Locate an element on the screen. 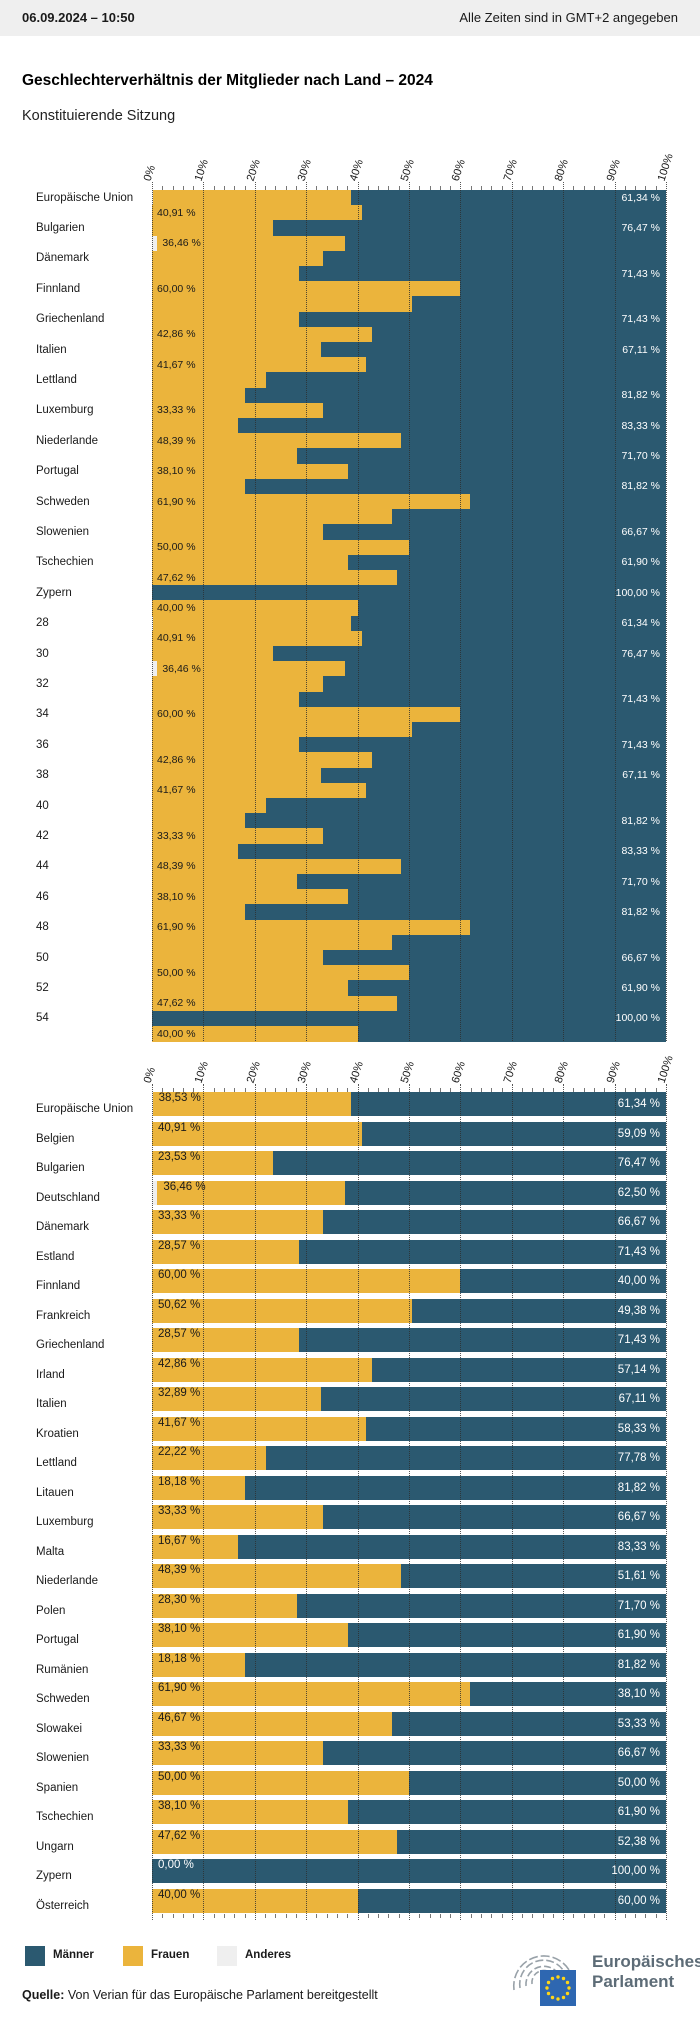 This screenshot has height=2029, width=700. legend-item-maenner: Männer is located at coordinates (72, 1956).